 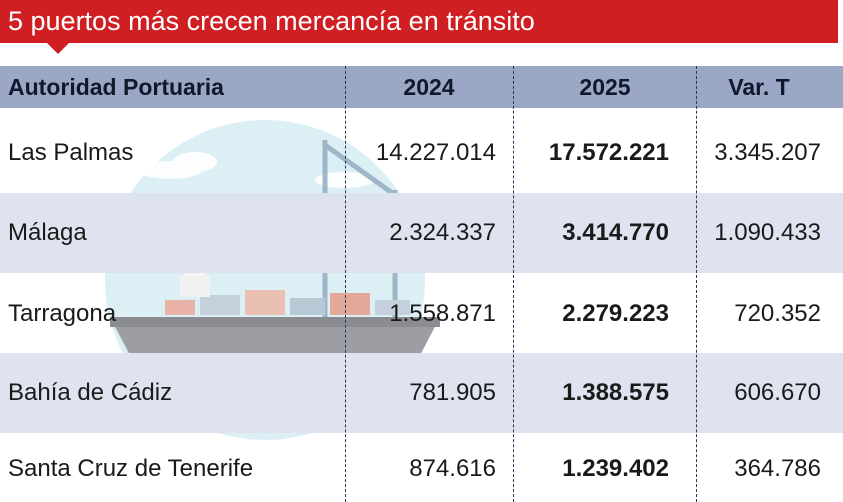 I want to click on value-2025: 1.388.575, so click(x=615, y=392).